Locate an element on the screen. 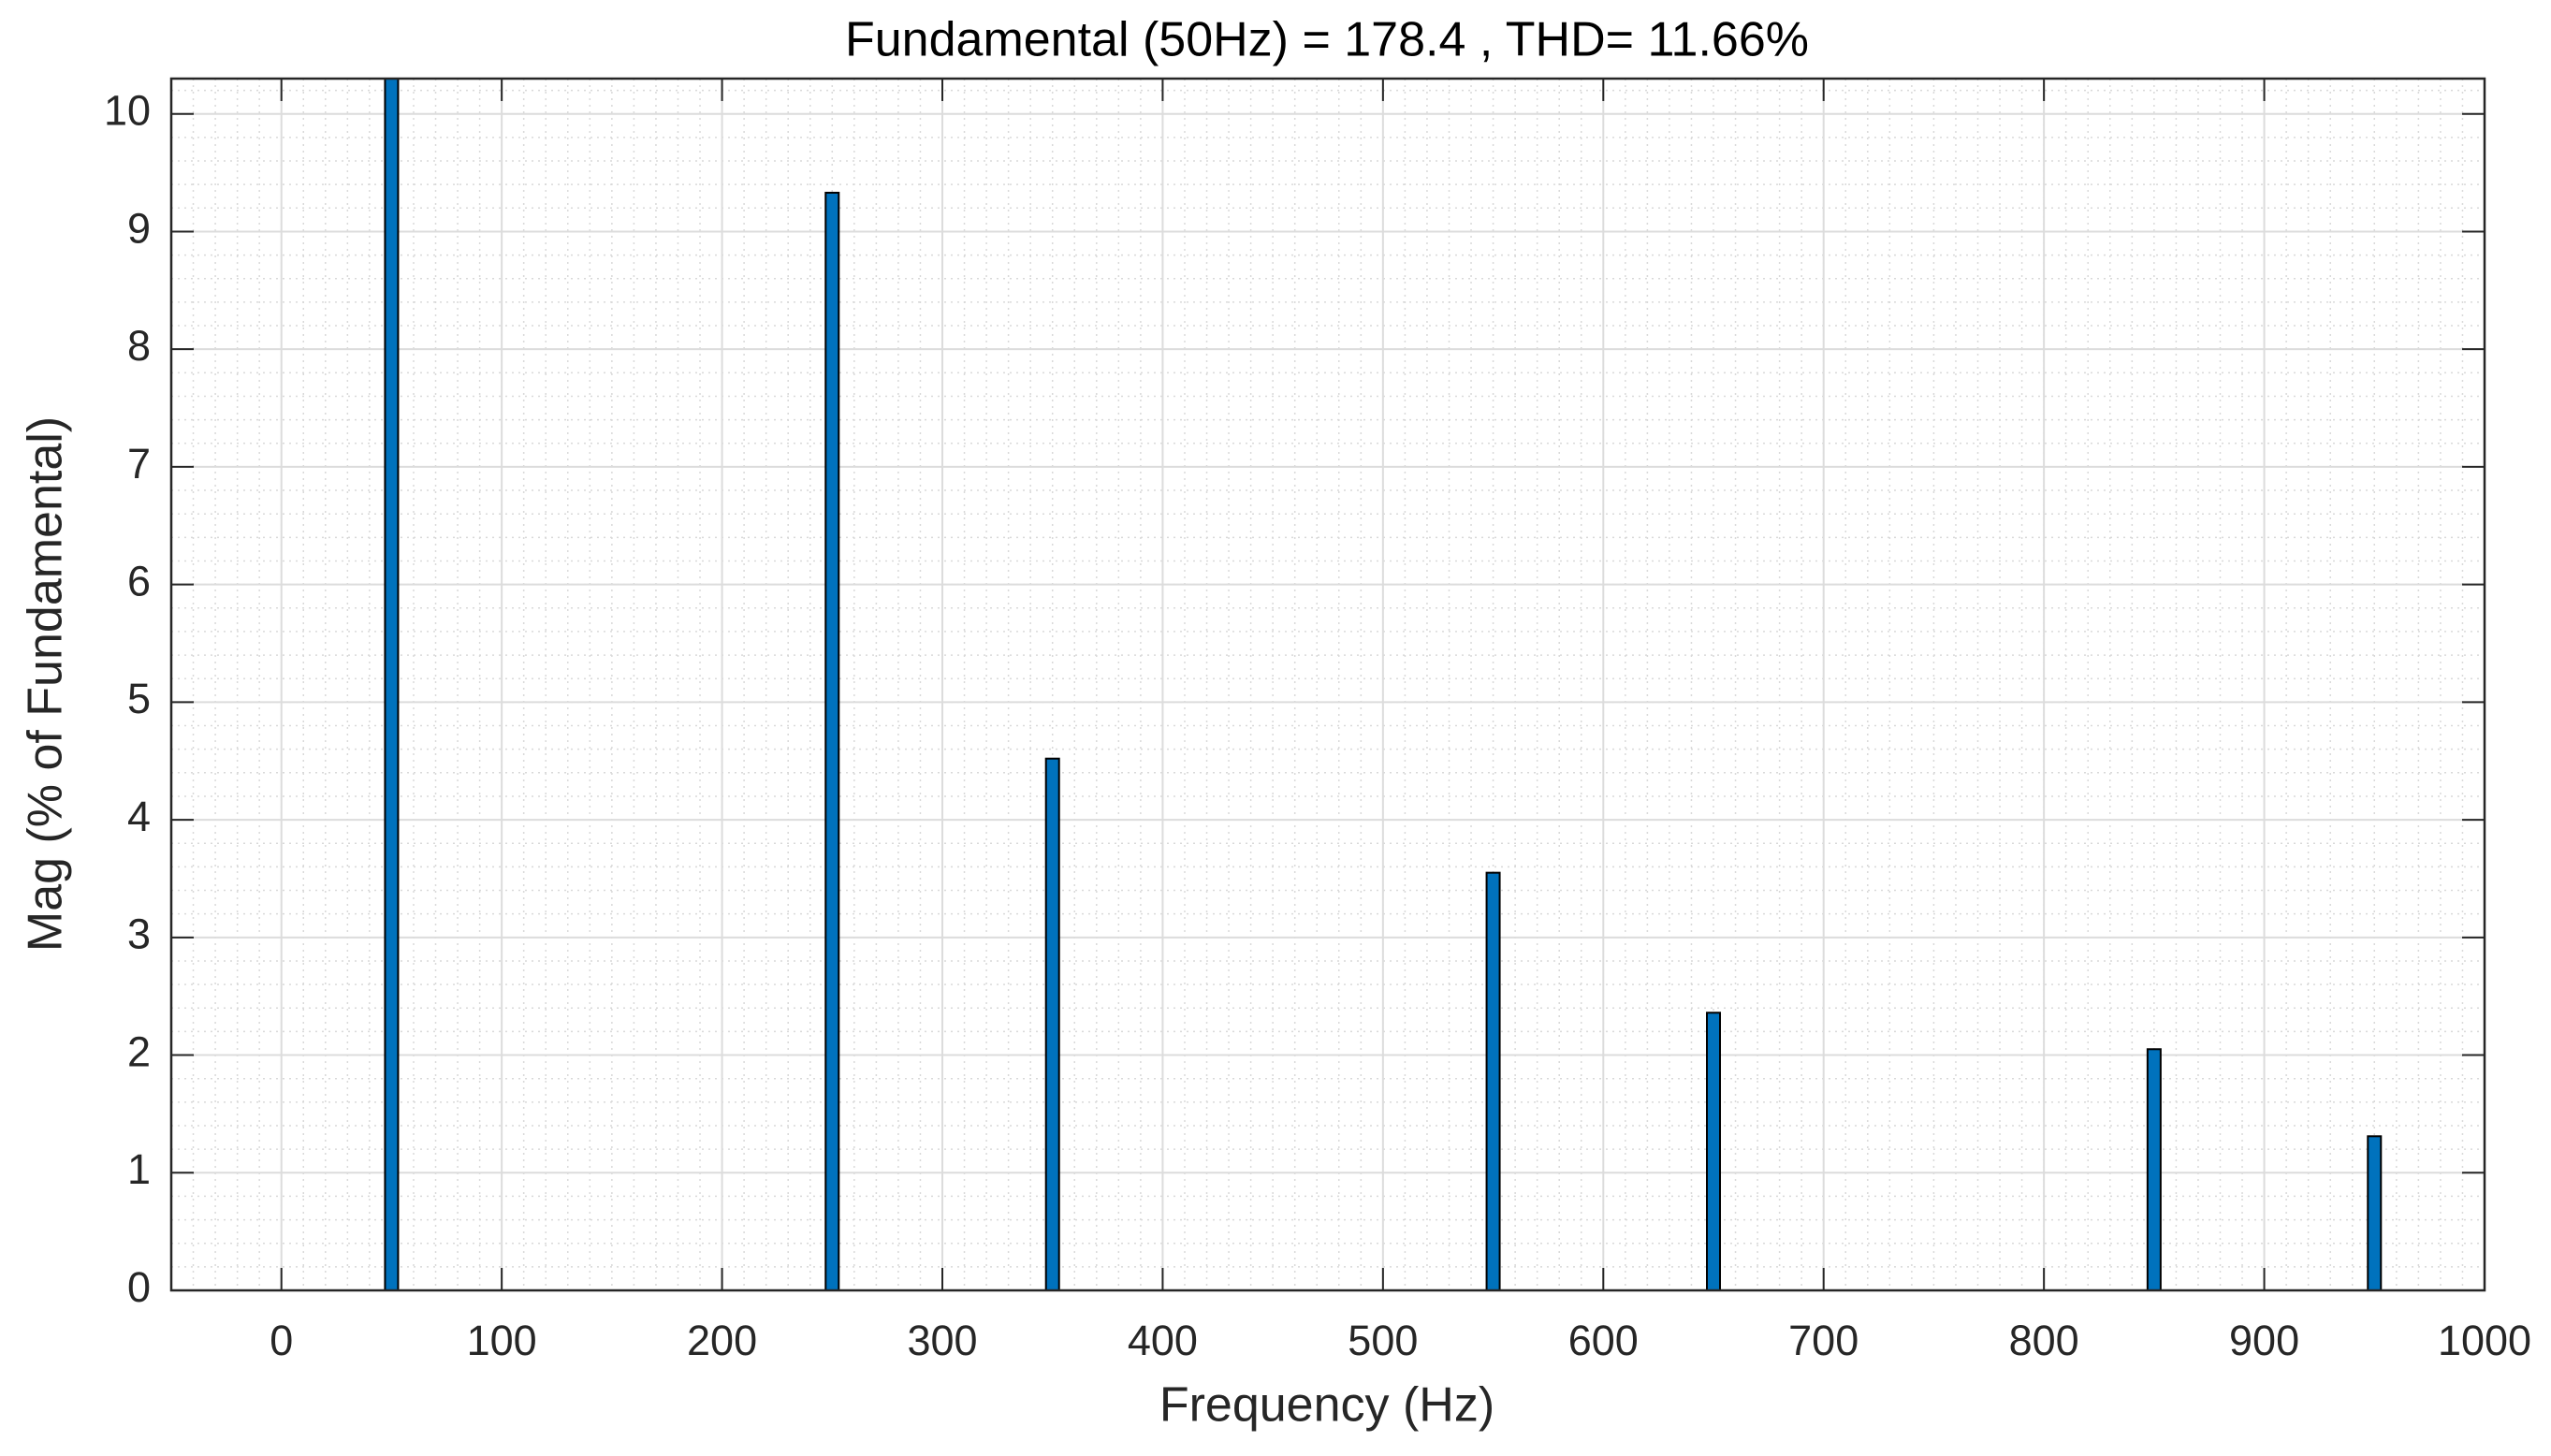  x-tick-label: 100 is located at coordinates (502, 1340).